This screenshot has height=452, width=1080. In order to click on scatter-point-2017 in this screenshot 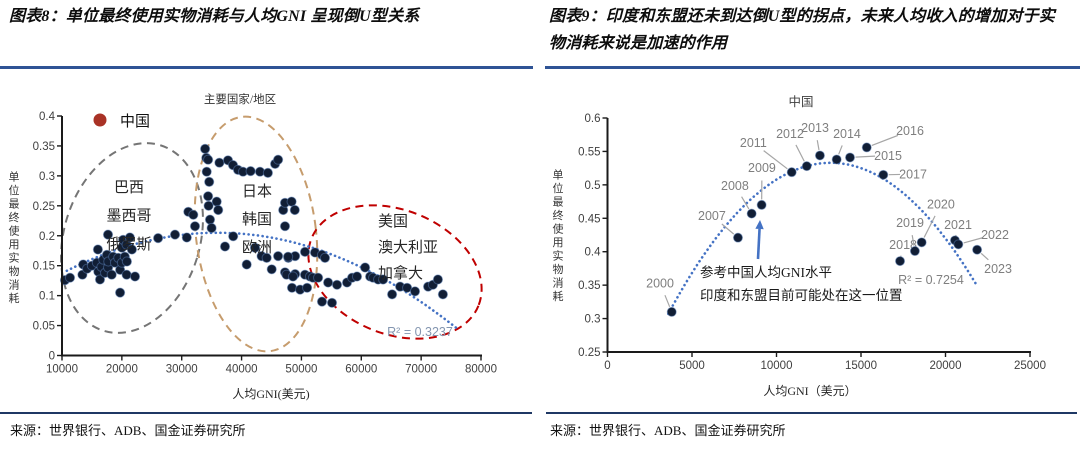, I will do `click(883, 174)`.